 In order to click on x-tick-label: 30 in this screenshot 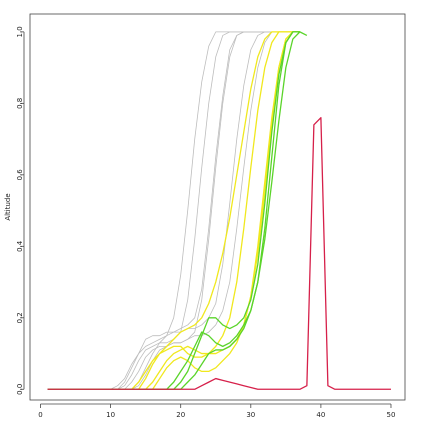, I will do `click(250, 415)`.